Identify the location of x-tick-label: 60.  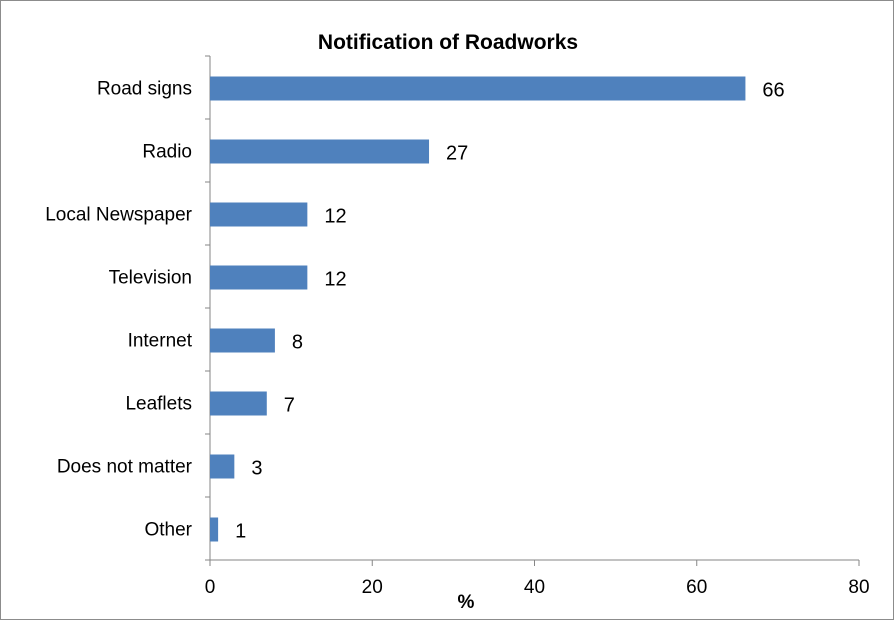
(696, 587).